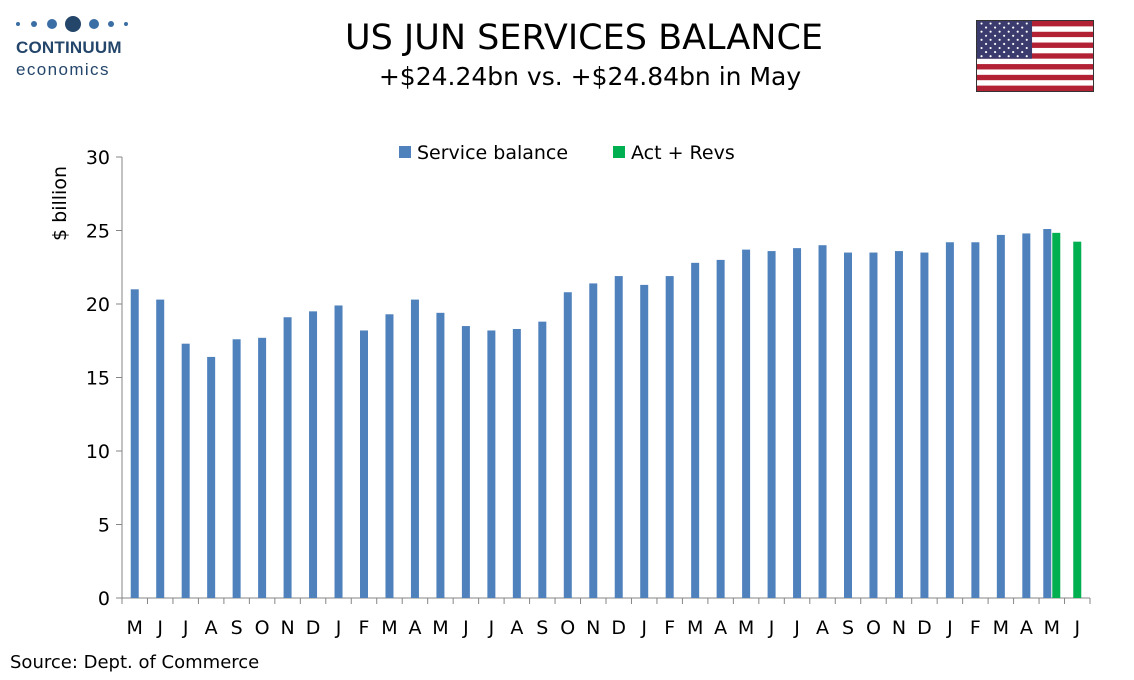  What do you see at coordinates (619, 152) in the screenshot?
I see `legend-swatch-act-revs` at bounding box center [619, 152].